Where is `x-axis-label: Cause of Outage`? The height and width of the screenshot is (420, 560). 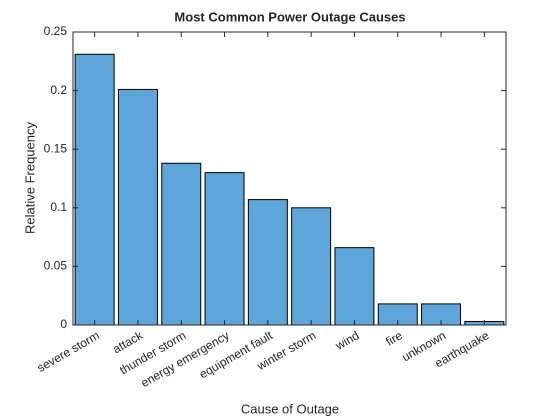 x-axis-label: Cause of Outage is located at coordinates (290, 408).